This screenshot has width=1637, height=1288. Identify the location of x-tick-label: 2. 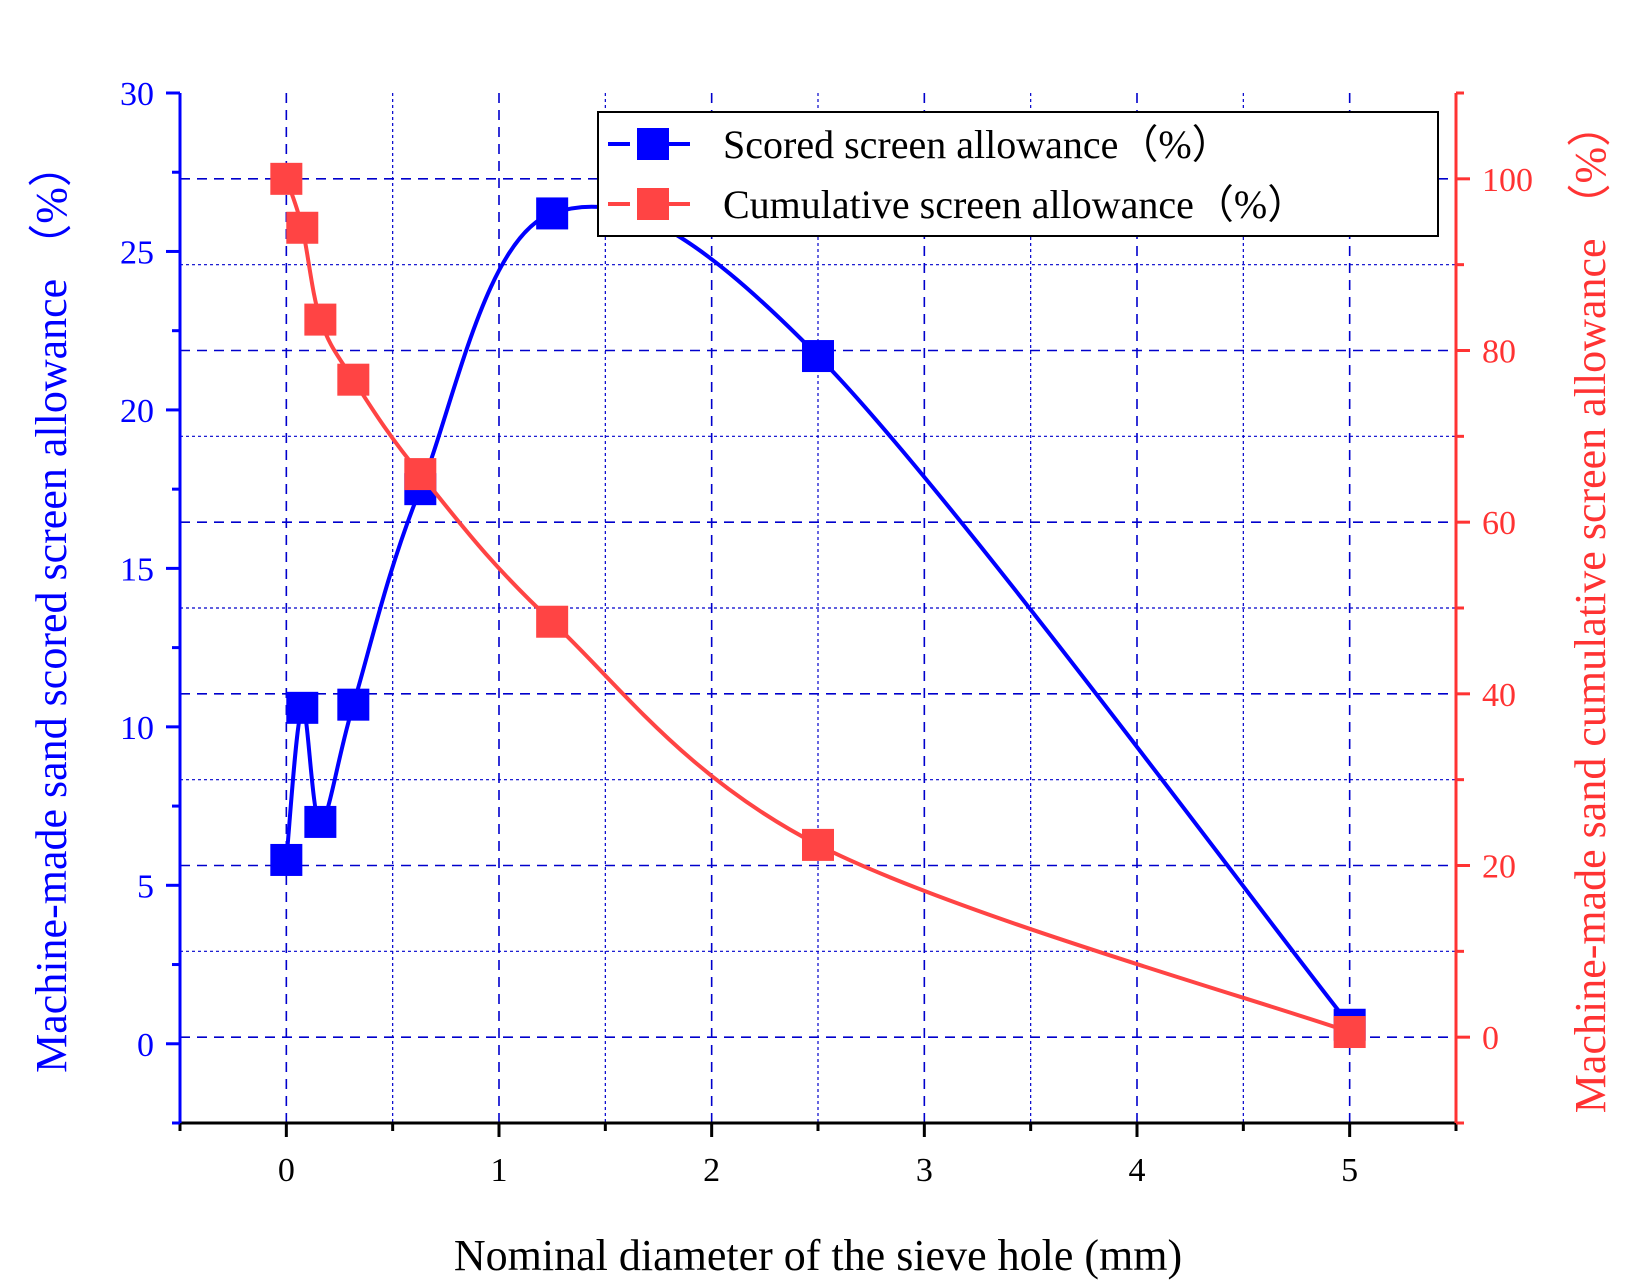
(711, 1170).